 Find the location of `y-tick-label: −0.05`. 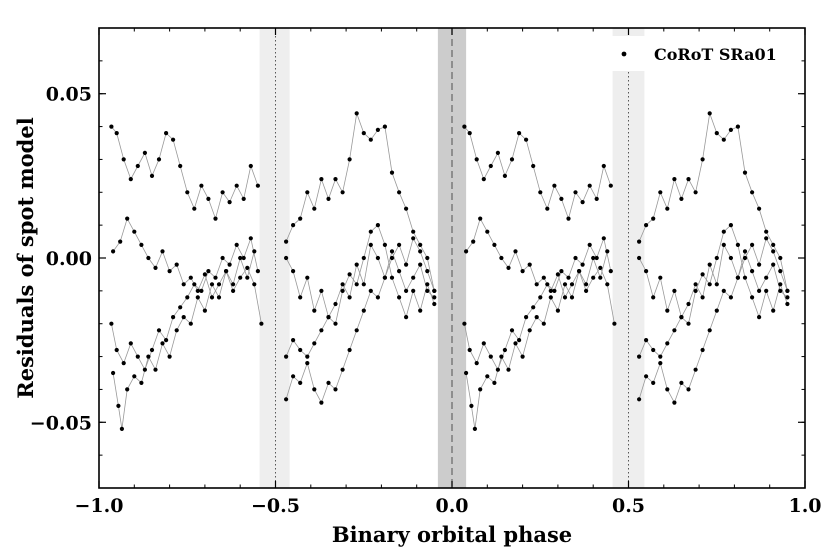

y-tick-label: −0.05 is located at coordinates (61, 423).